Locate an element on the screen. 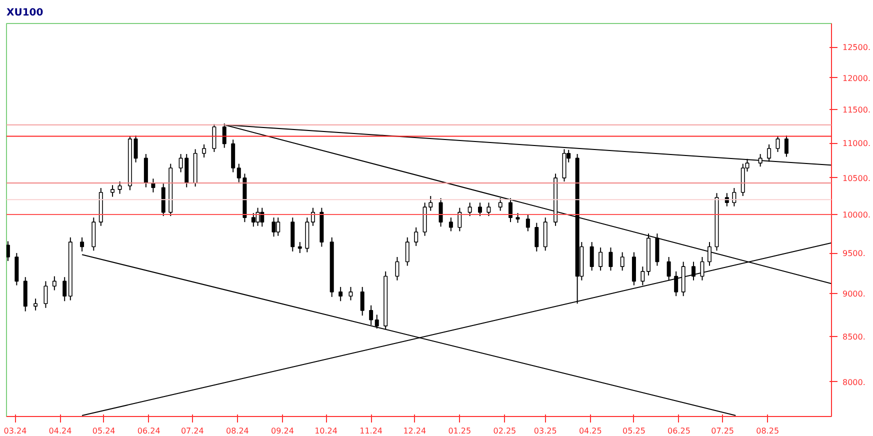 This screenshot has width=873, height=436. y-tick-label: 10500. is located at coordinates (856, 178).